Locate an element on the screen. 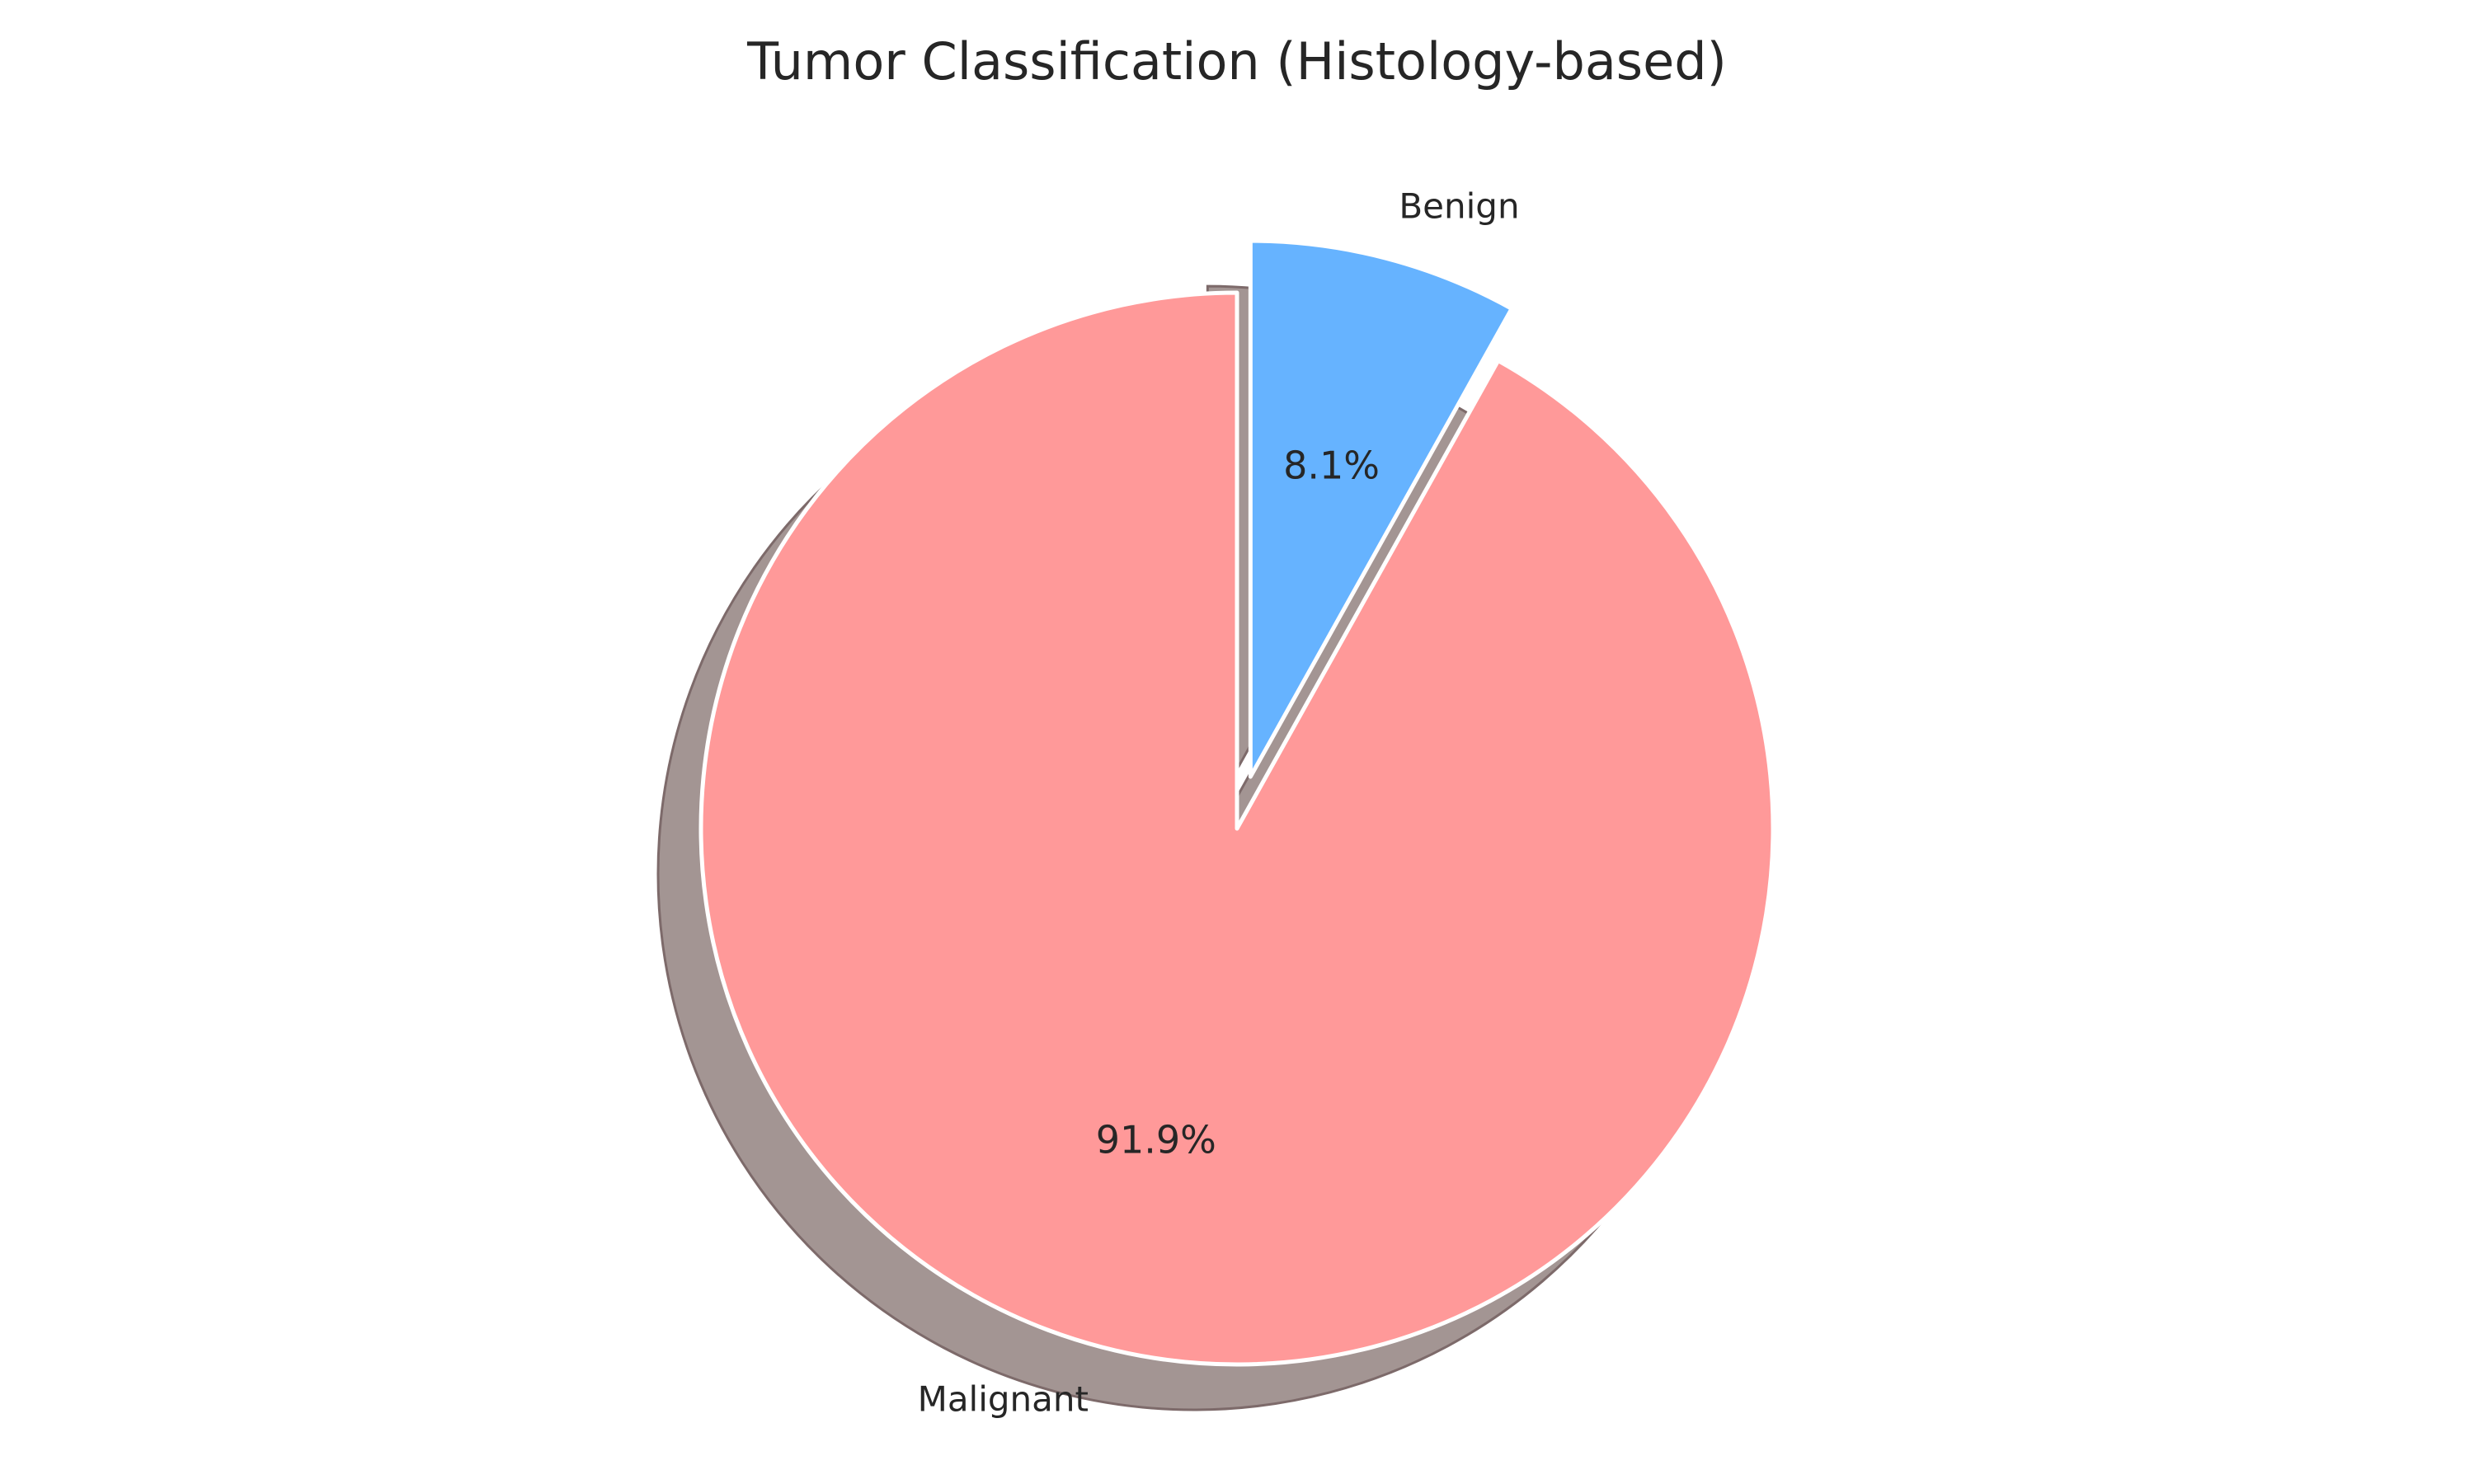 The height and width of the screenshot is (1484, 2474). slice-label-benign: Benign is located at coordinates (1459, 206).